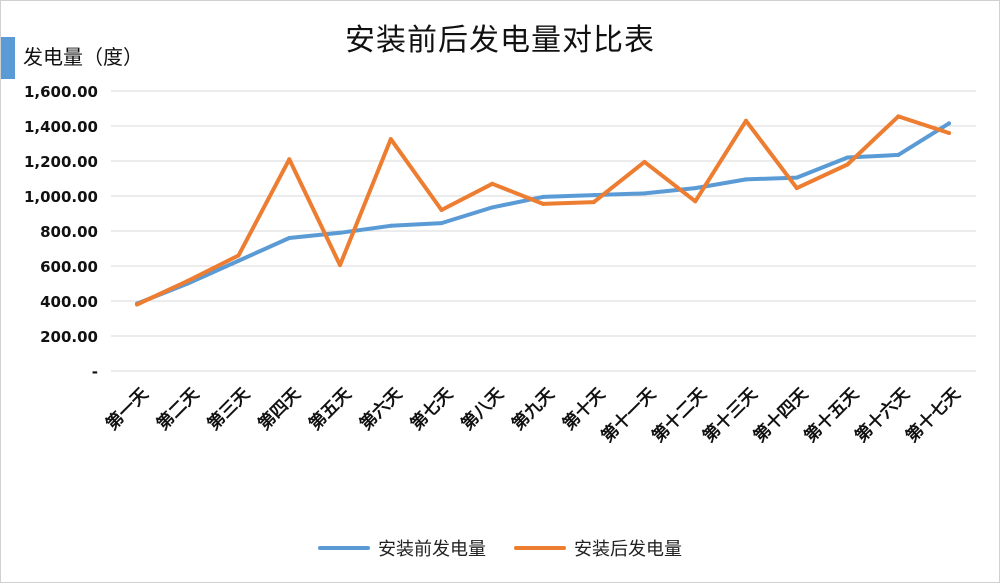  I want to click on legend-item-after: 安装后发电量, so click(598, 548).